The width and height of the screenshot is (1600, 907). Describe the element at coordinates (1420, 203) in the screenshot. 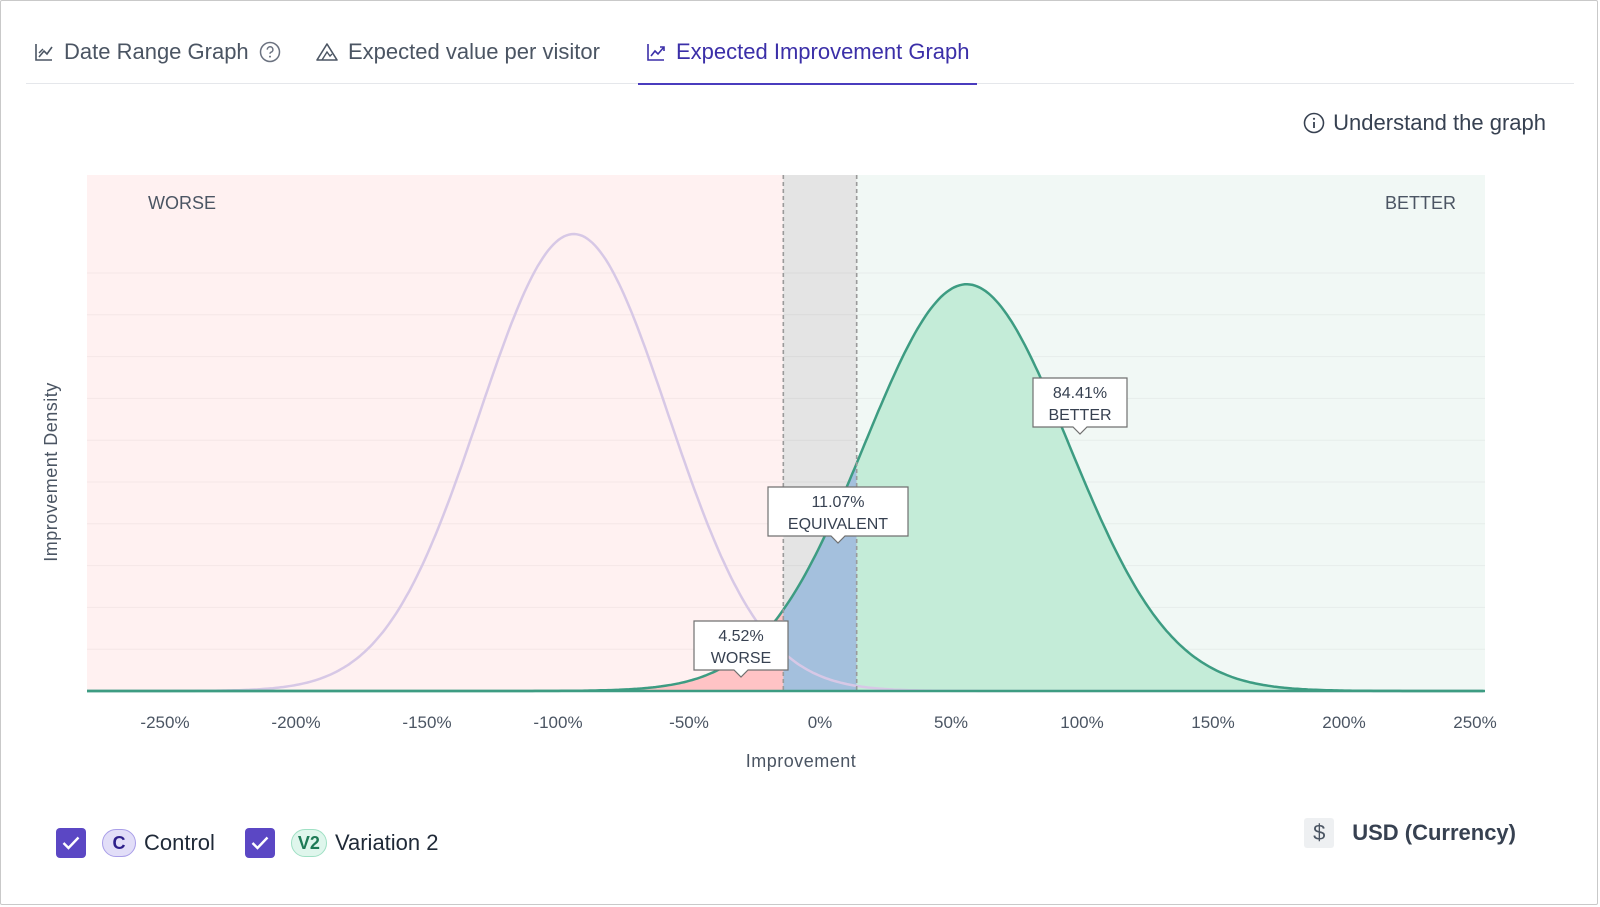

I see `better-region-label: BETTER` at that location.